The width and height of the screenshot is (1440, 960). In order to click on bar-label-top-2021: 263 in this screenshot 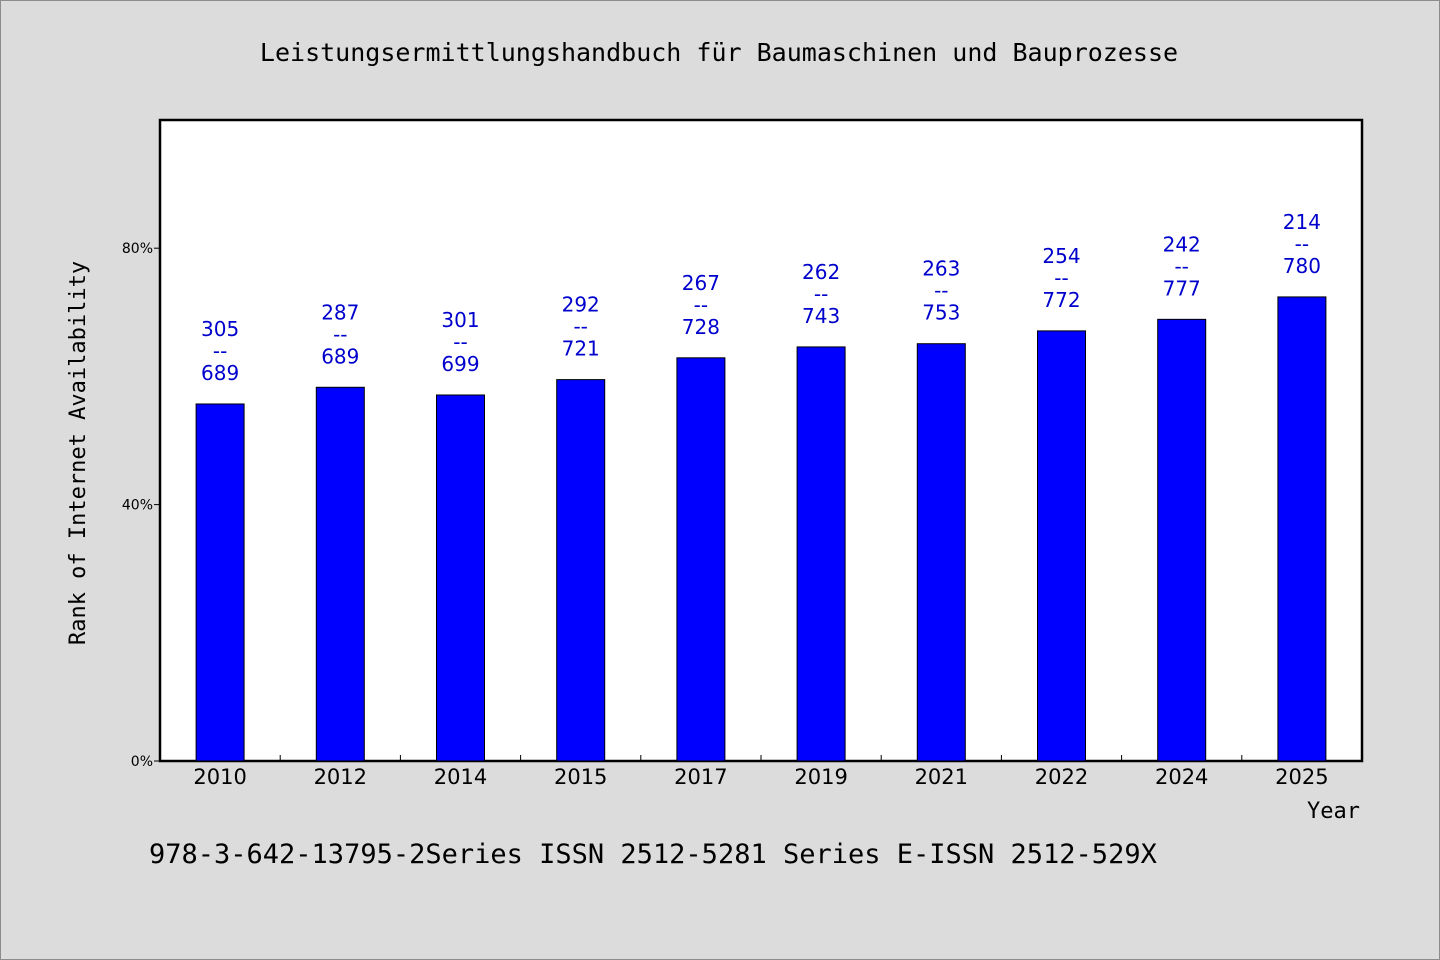, I will do `click(941, 269)`.